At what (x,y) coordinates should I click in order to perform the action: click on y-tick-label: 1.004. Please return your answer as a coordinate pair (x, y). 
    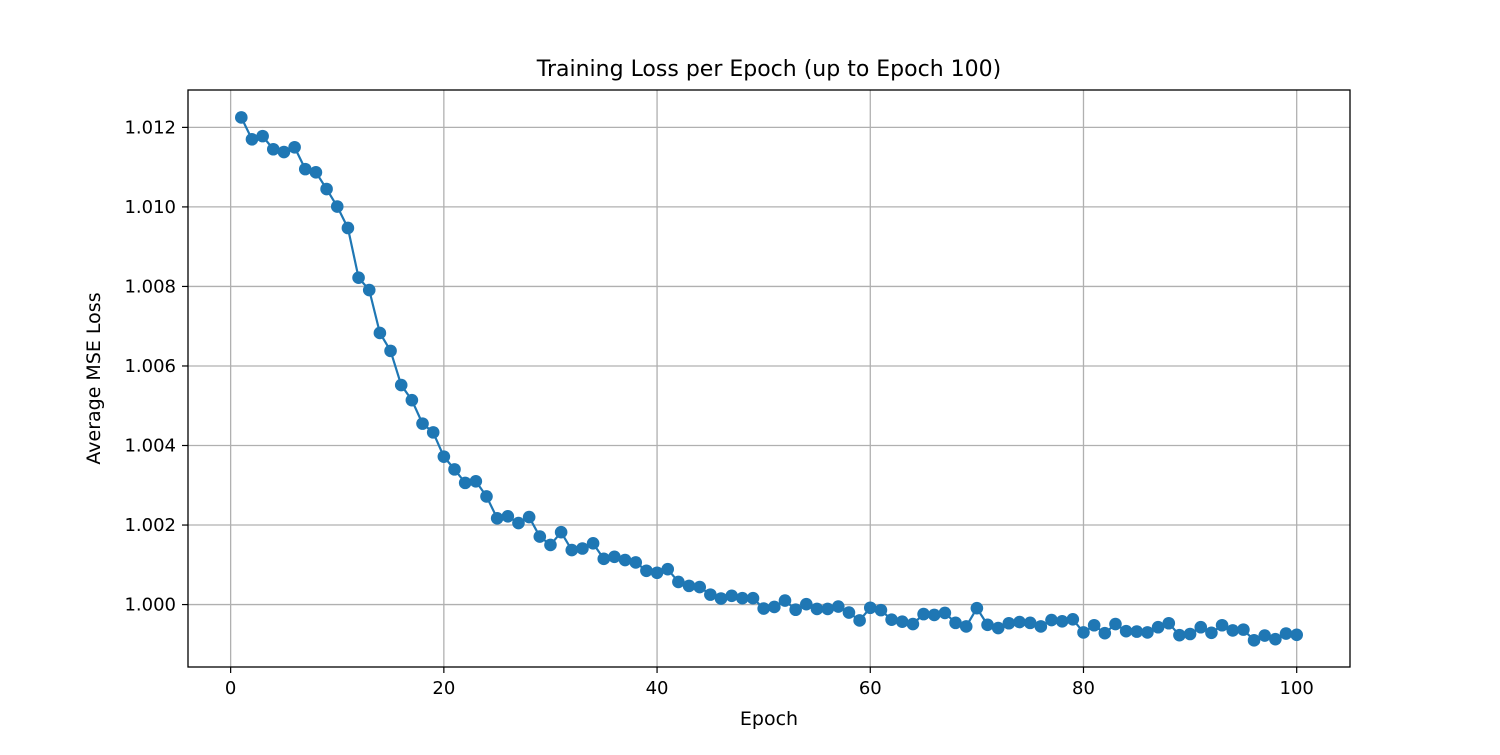
    Looking at the image, I should click on (150, 446).